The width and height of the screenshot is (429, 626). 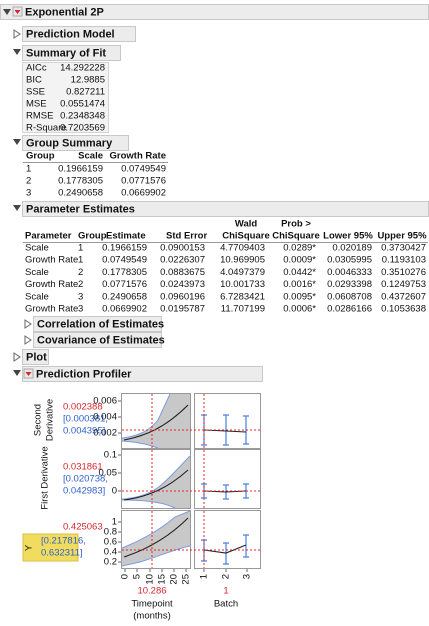 I want to click on outline-title: Parameter Estimates, so click(x=80, y=209).